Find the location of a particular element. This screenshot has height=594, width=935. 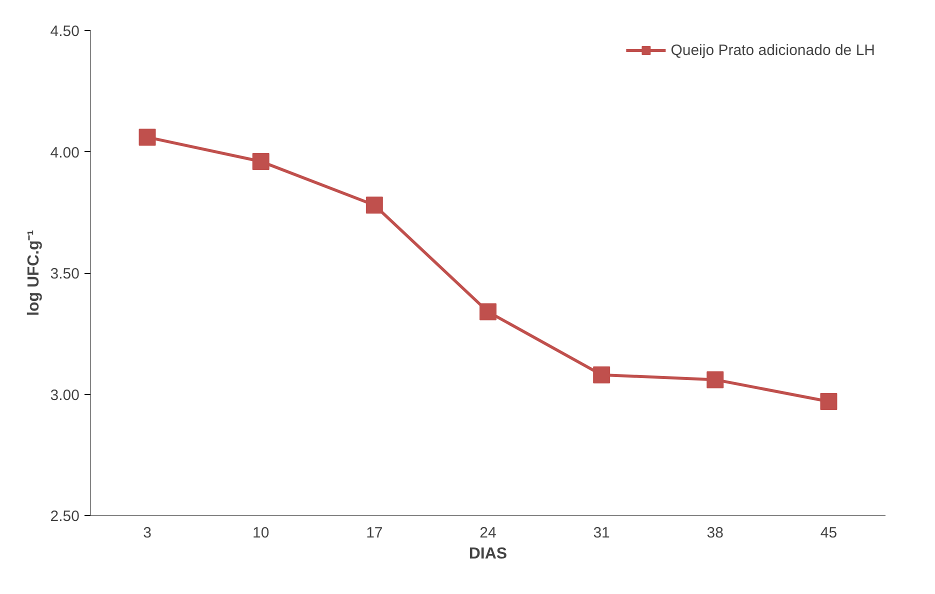

x-tick-label: 17 is located at coordinates (374, 533).